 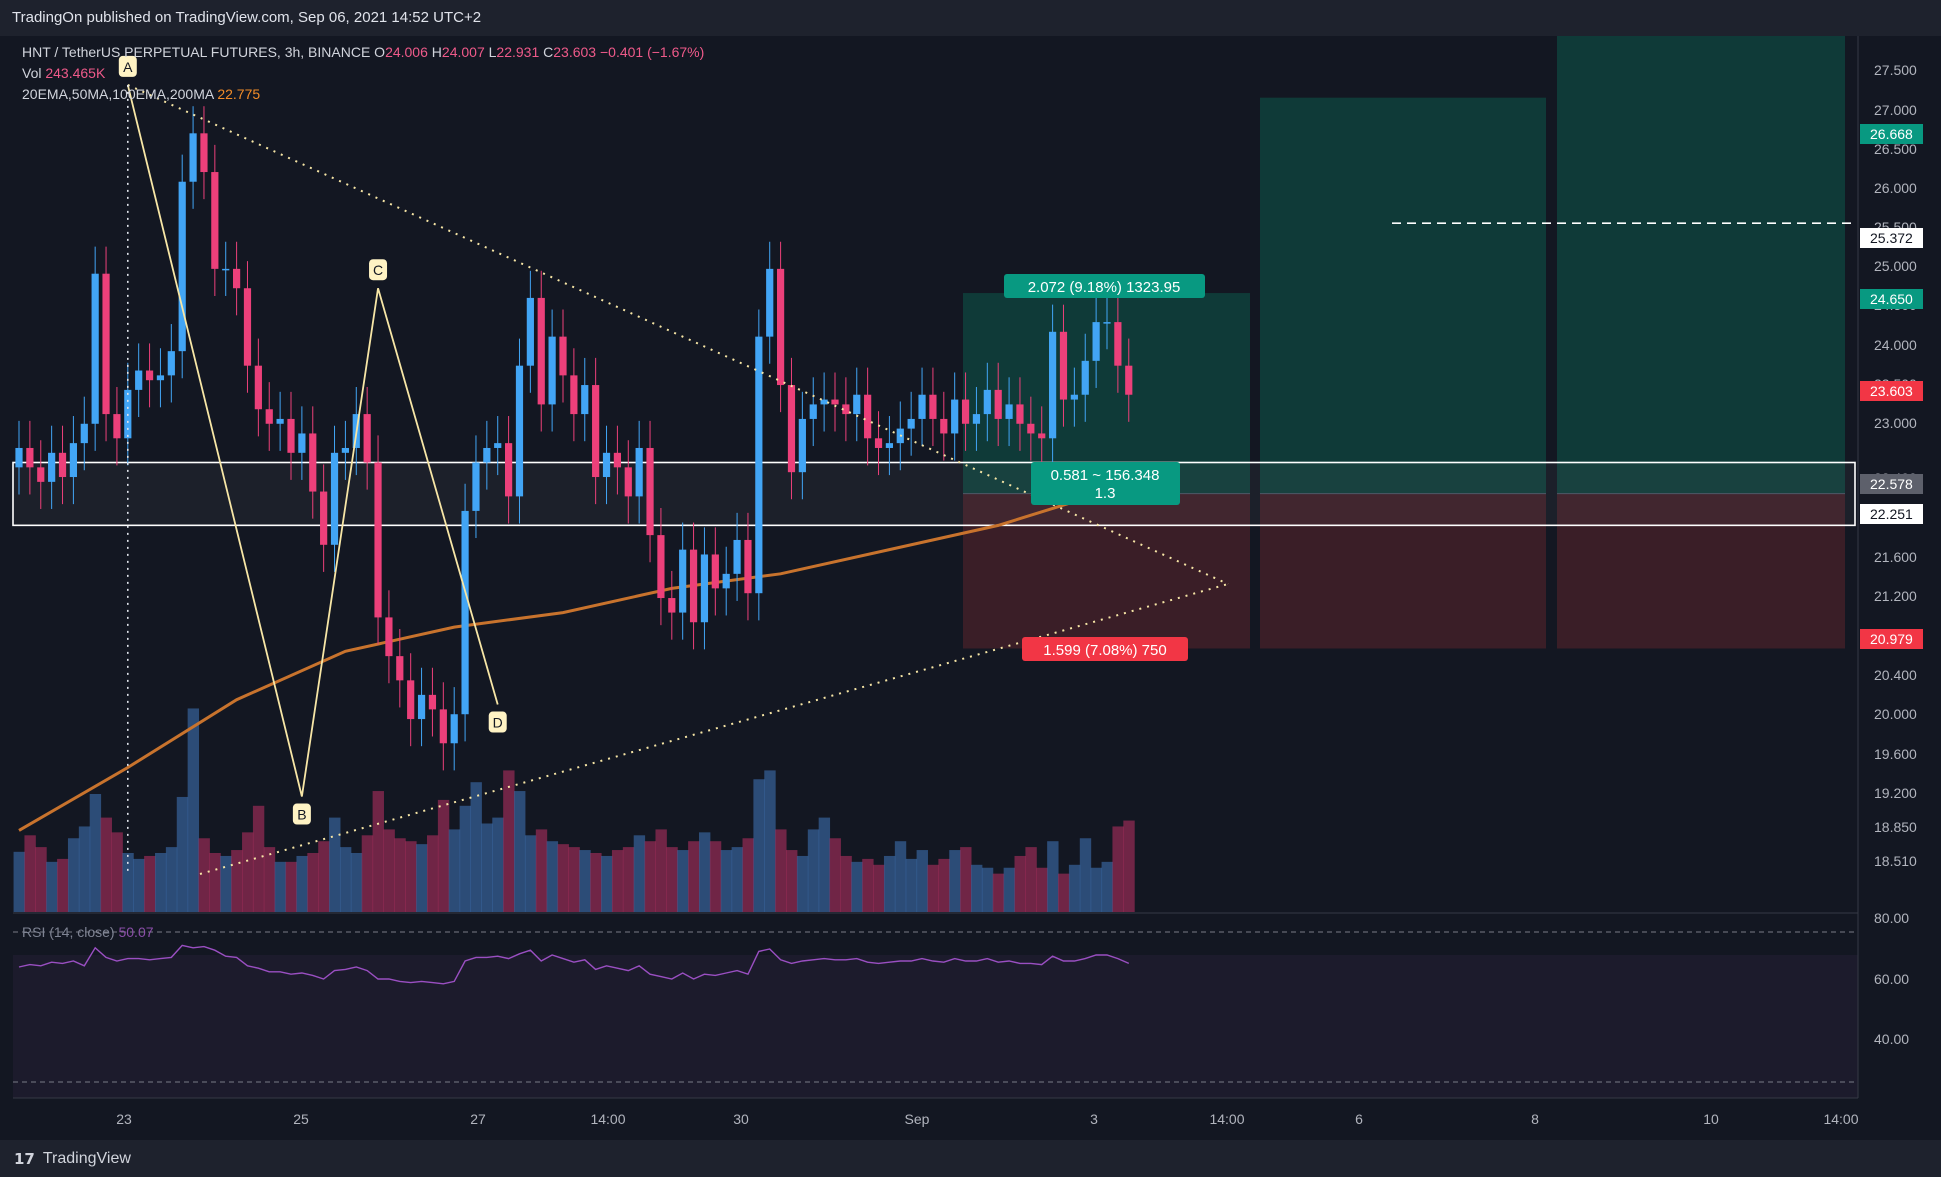 What do you see at coordinates (88, 932) in the screenshot?
I see `legend-rsi-row: RSI (14, close) 50.07` at bounding box center [88, 932].